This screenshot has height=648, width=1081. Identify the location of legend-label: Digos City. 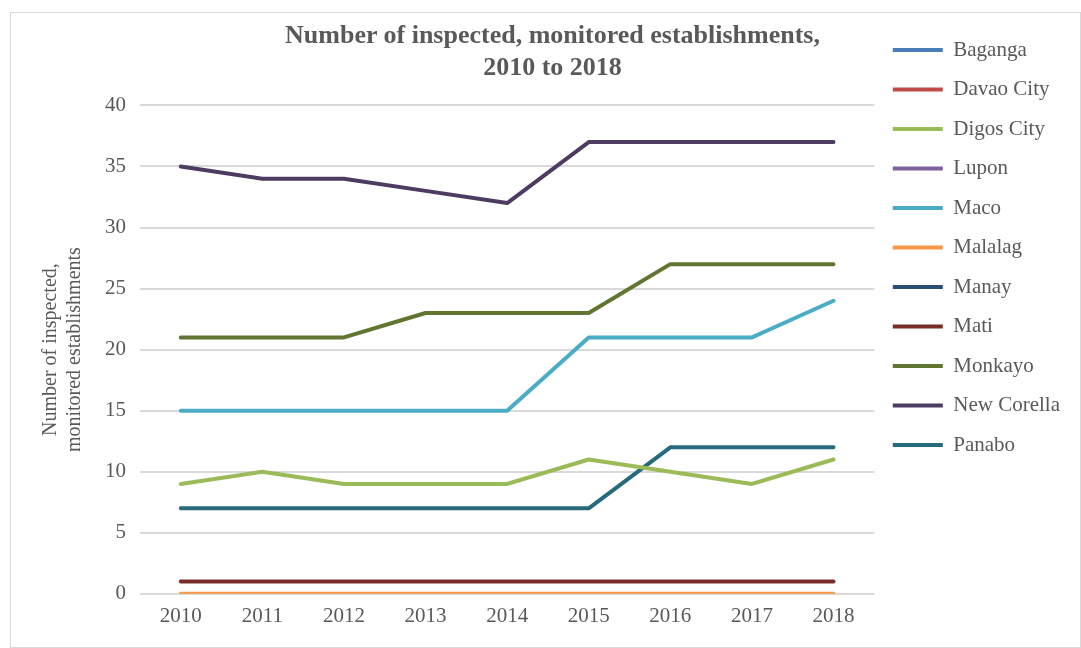
(999, 127).